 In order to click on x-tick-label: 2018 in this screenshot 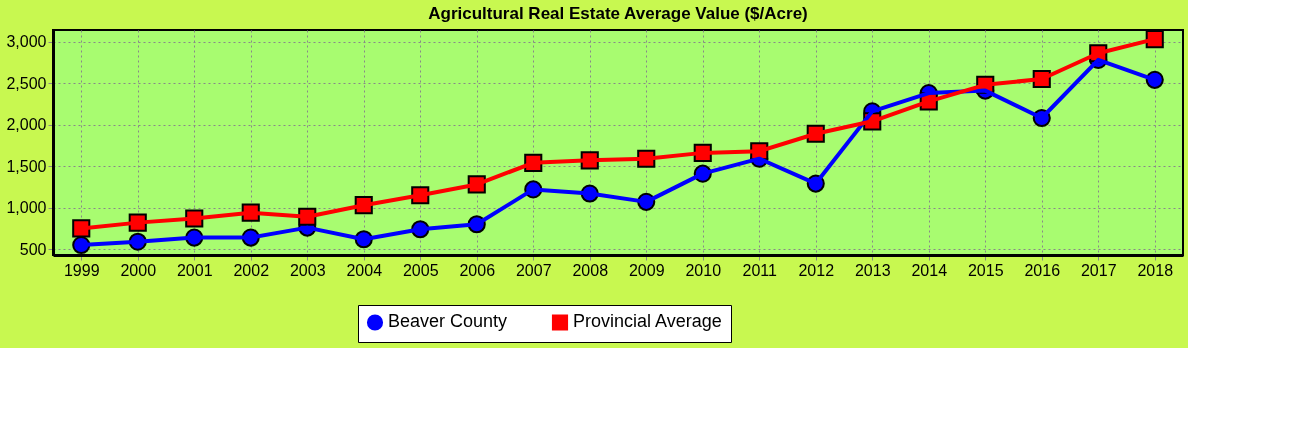, I will do `click(1155, 270)`.